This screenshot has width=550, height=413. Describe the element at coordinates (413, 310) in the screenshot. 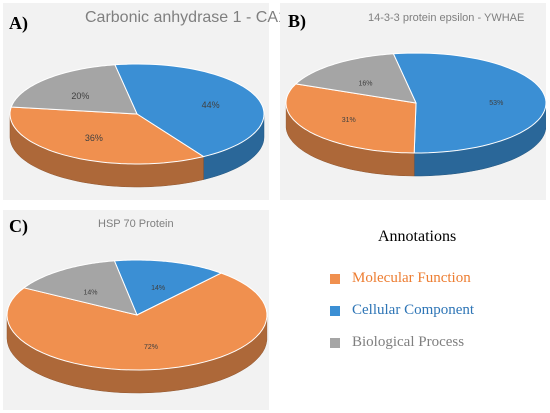

I see `legend-label: Cellular Component` at that location.